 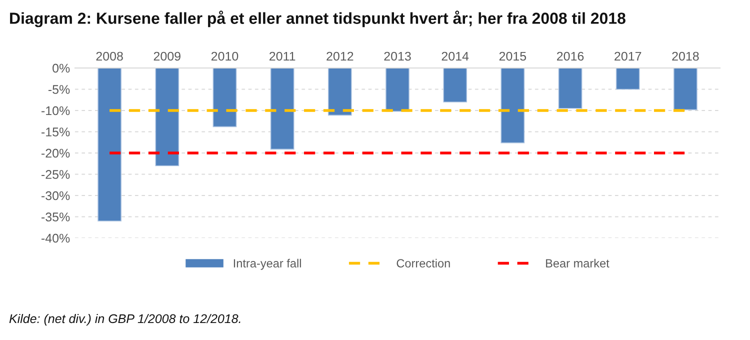 What do you see at coordinates (167, 56) in the screenshot?
I see `x-tick-label: 2009` at bounding box center [167, 56].